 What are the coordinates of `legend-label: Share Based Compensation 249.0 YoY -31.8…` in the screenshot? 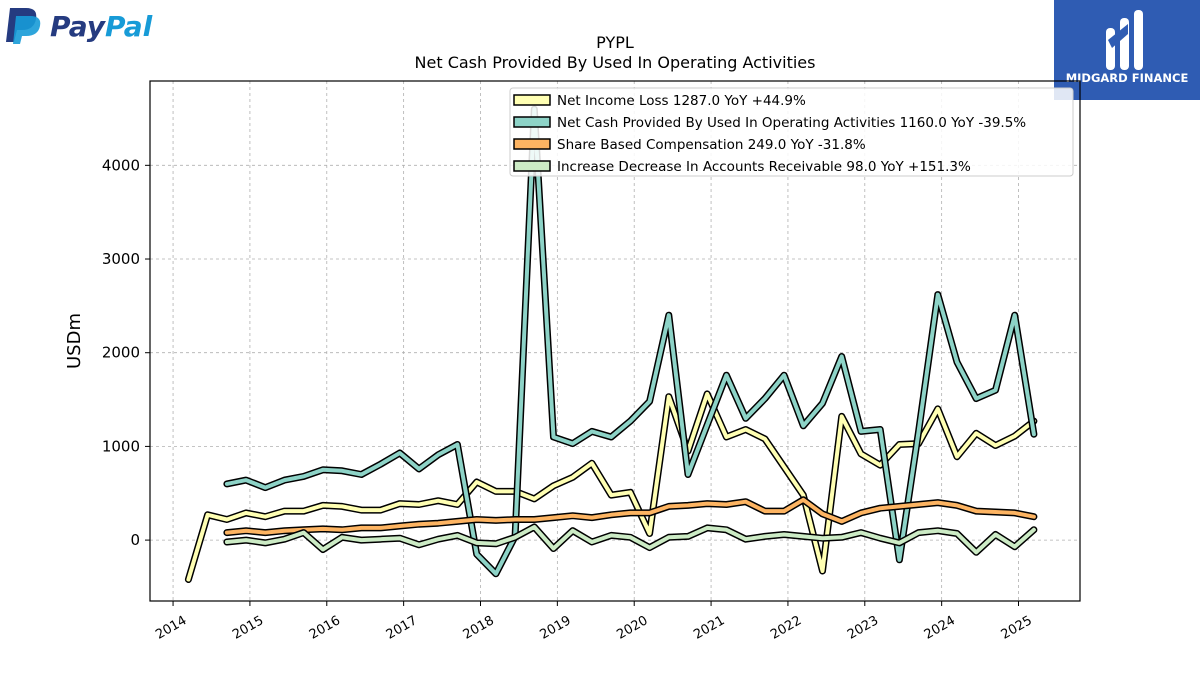 It's located at (711, 145).